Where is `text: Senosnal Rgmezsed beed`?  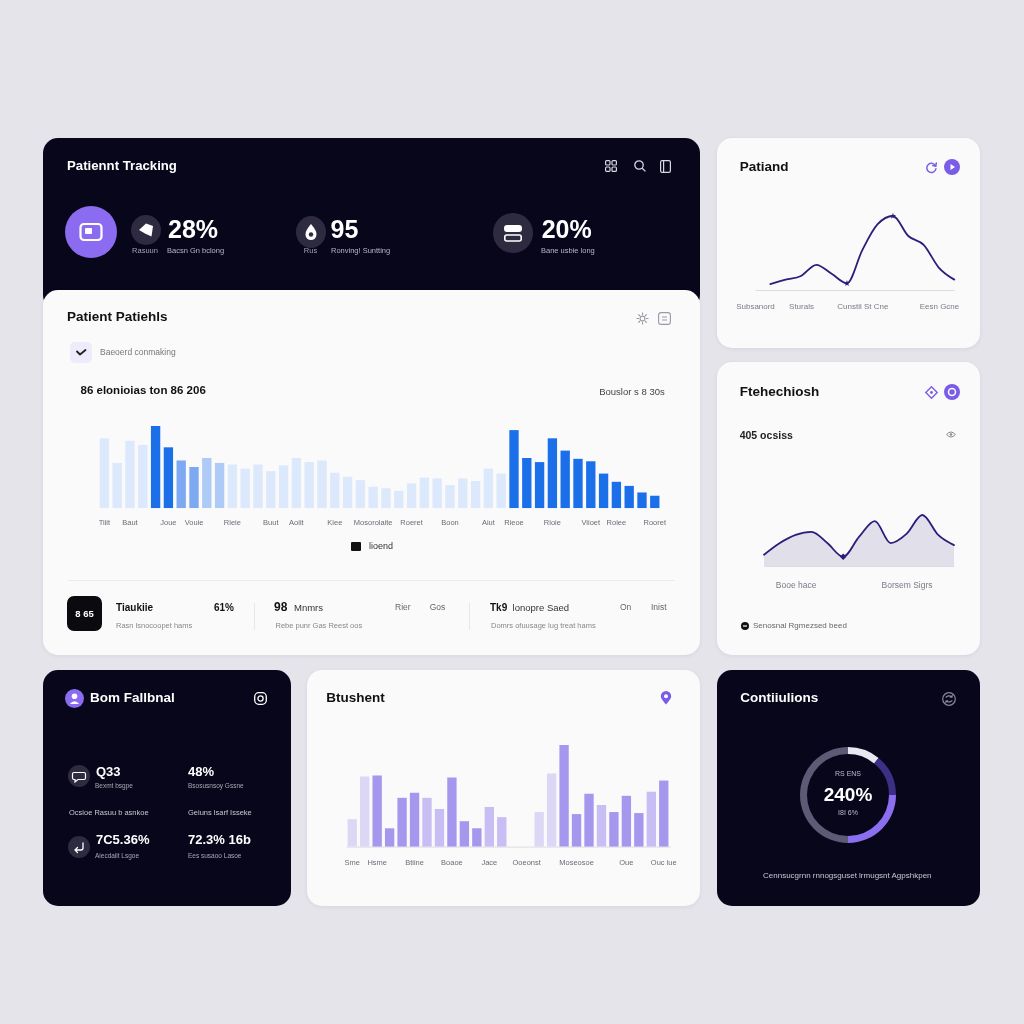 text: Senosnal Rgmezsed beed is located at coordinates (800, 626).